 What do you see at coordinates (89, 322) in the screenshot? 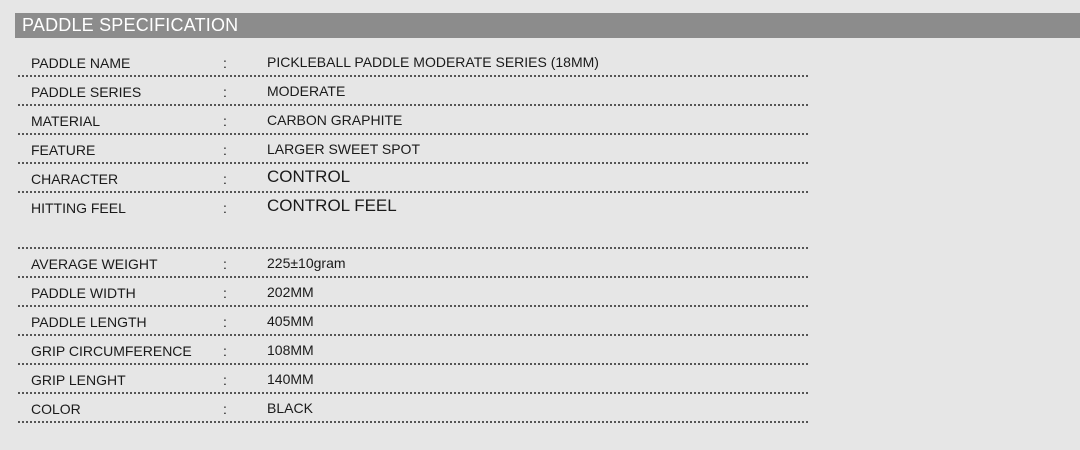
I see `spec-label: PADDLE LENGTH` at bounding box center [89, 322].